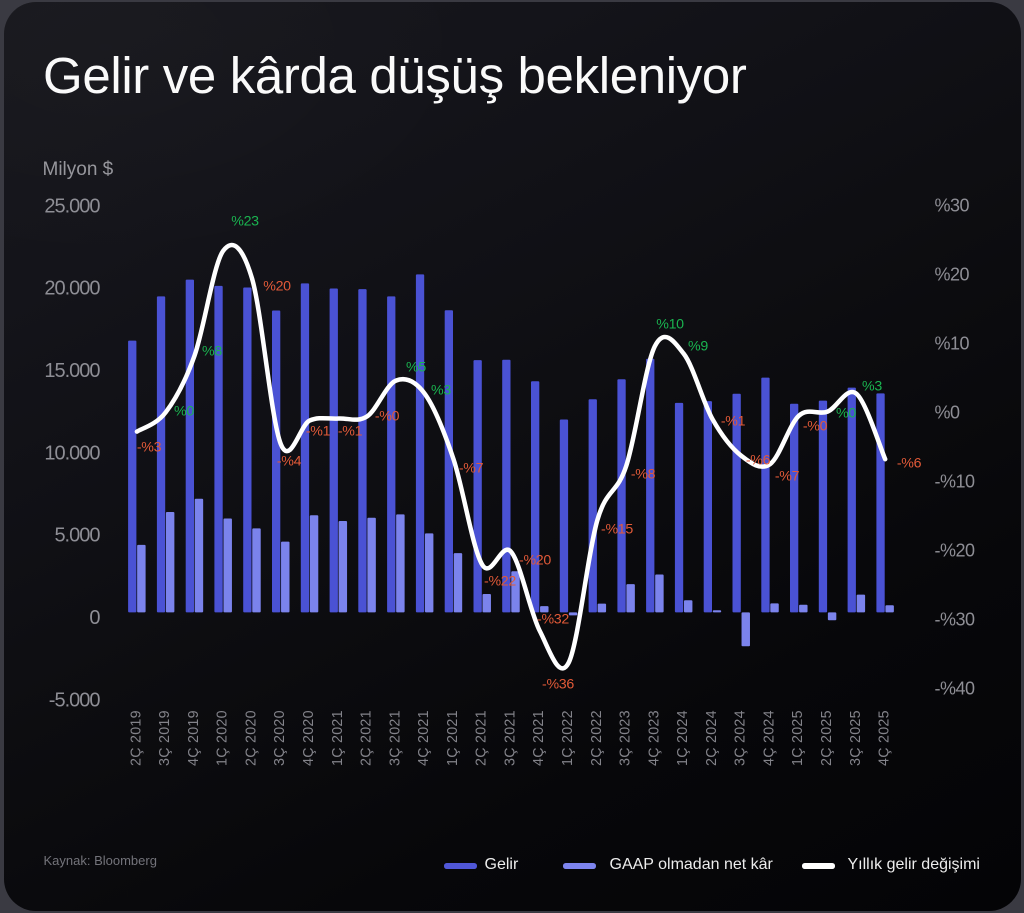 This screenshot has width=1024, height=913. What do you see at coordinates (683, 738) in the screenshot?
I see `svg-text: 1Ç 2024` at bounding box center [683, 738].